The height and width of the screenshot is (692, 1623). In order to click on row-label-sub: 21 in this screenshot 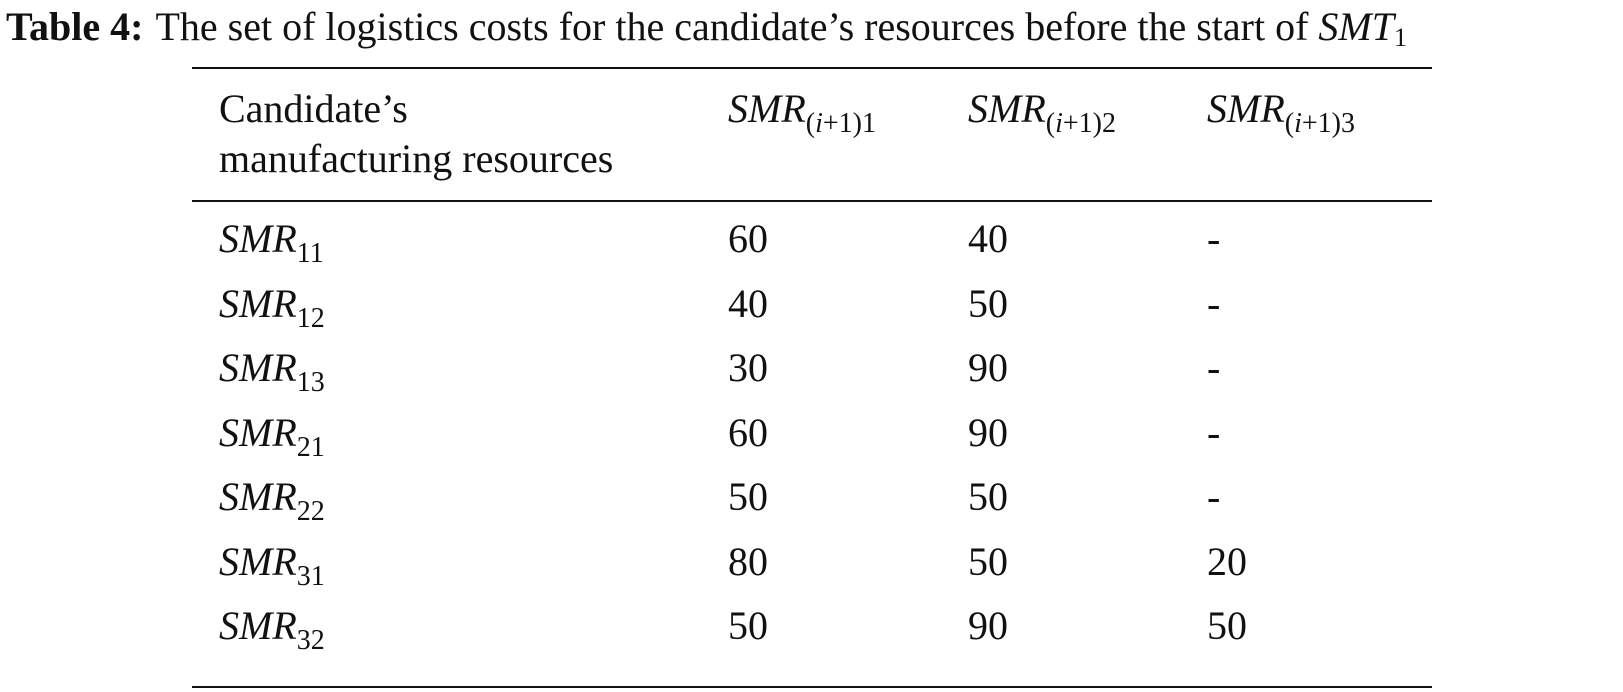, I will do `click(310, 447)`.